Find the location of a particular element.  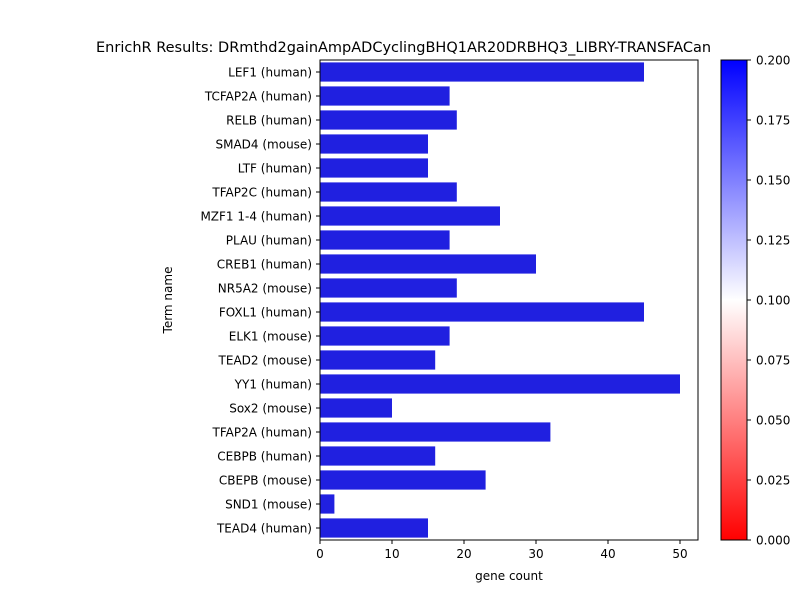

y-tick-label: NR5A2 (mouse) is located at coordinates (265, 289).